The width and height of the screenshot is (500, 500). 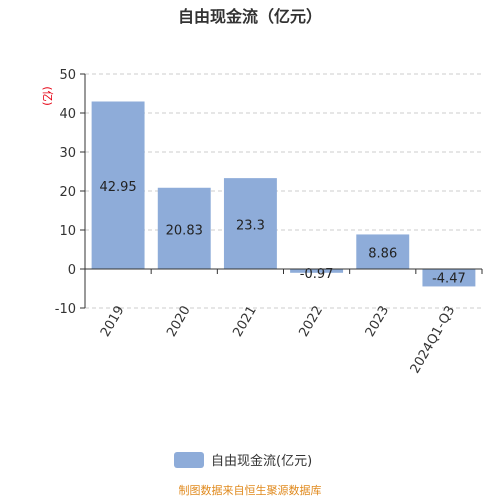 What do you see at coordinates (378, 322) in the screenshot?
I see `x-tick-label: 2023` at bounding box center [378, 322].